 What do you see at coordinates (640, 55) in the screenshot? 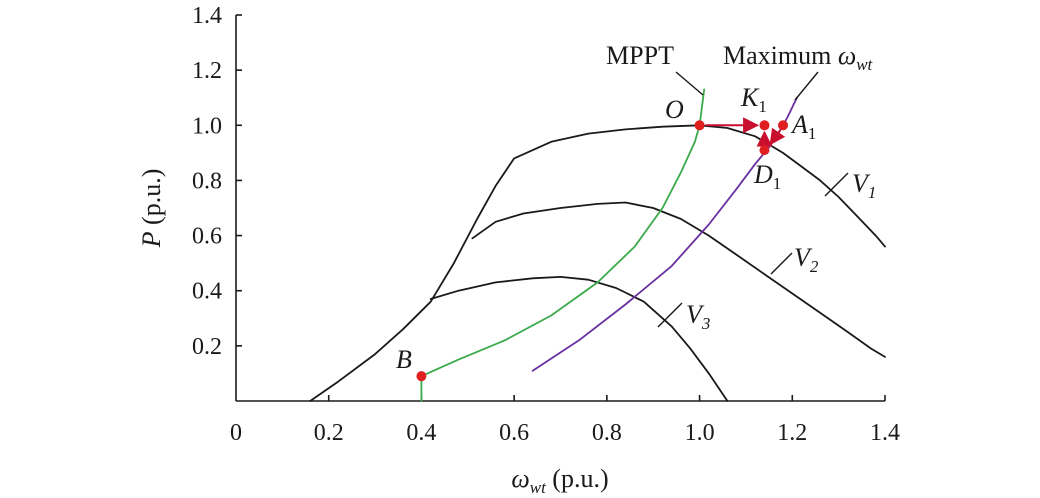
I see `annotation-mppt: MPPT` at bounding box center [640, 55].